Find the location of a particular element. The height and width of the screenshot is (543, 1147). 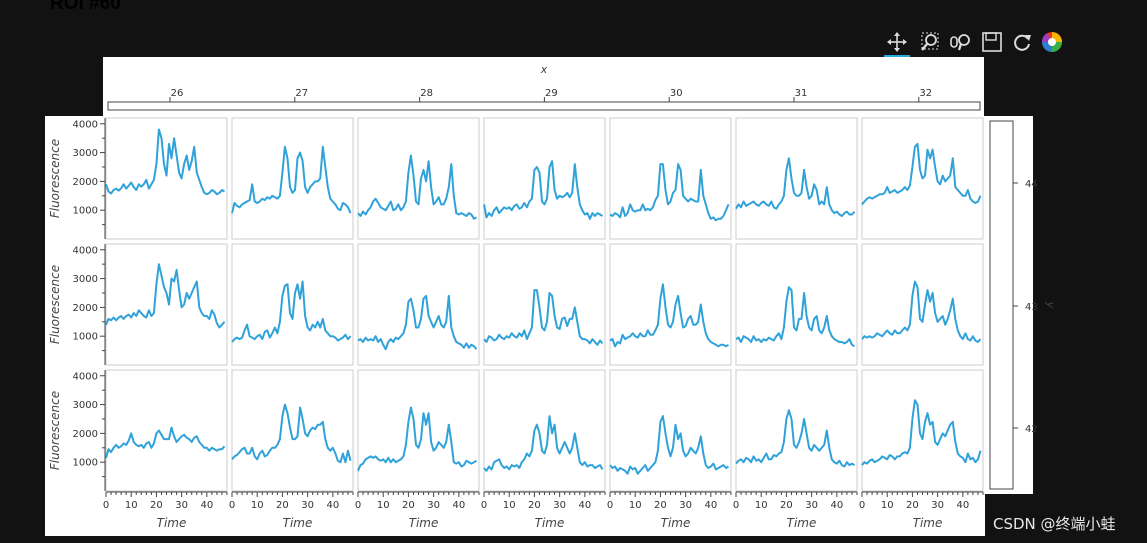

reset-tool is located at coordinates (1022, 42).